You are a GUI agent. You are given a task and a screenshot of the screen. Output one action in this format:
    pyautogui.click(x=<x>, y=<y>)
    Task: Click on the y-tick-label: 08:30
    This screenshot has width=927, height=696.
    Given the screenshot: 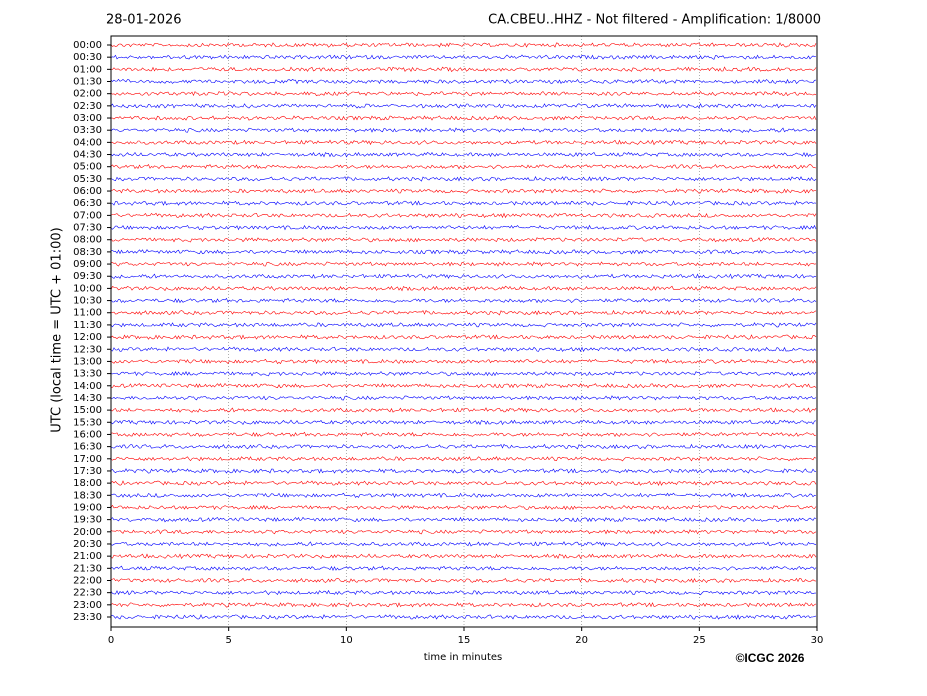 What is the action you would take?
    pyautogui.click(x=87, y=252)
    